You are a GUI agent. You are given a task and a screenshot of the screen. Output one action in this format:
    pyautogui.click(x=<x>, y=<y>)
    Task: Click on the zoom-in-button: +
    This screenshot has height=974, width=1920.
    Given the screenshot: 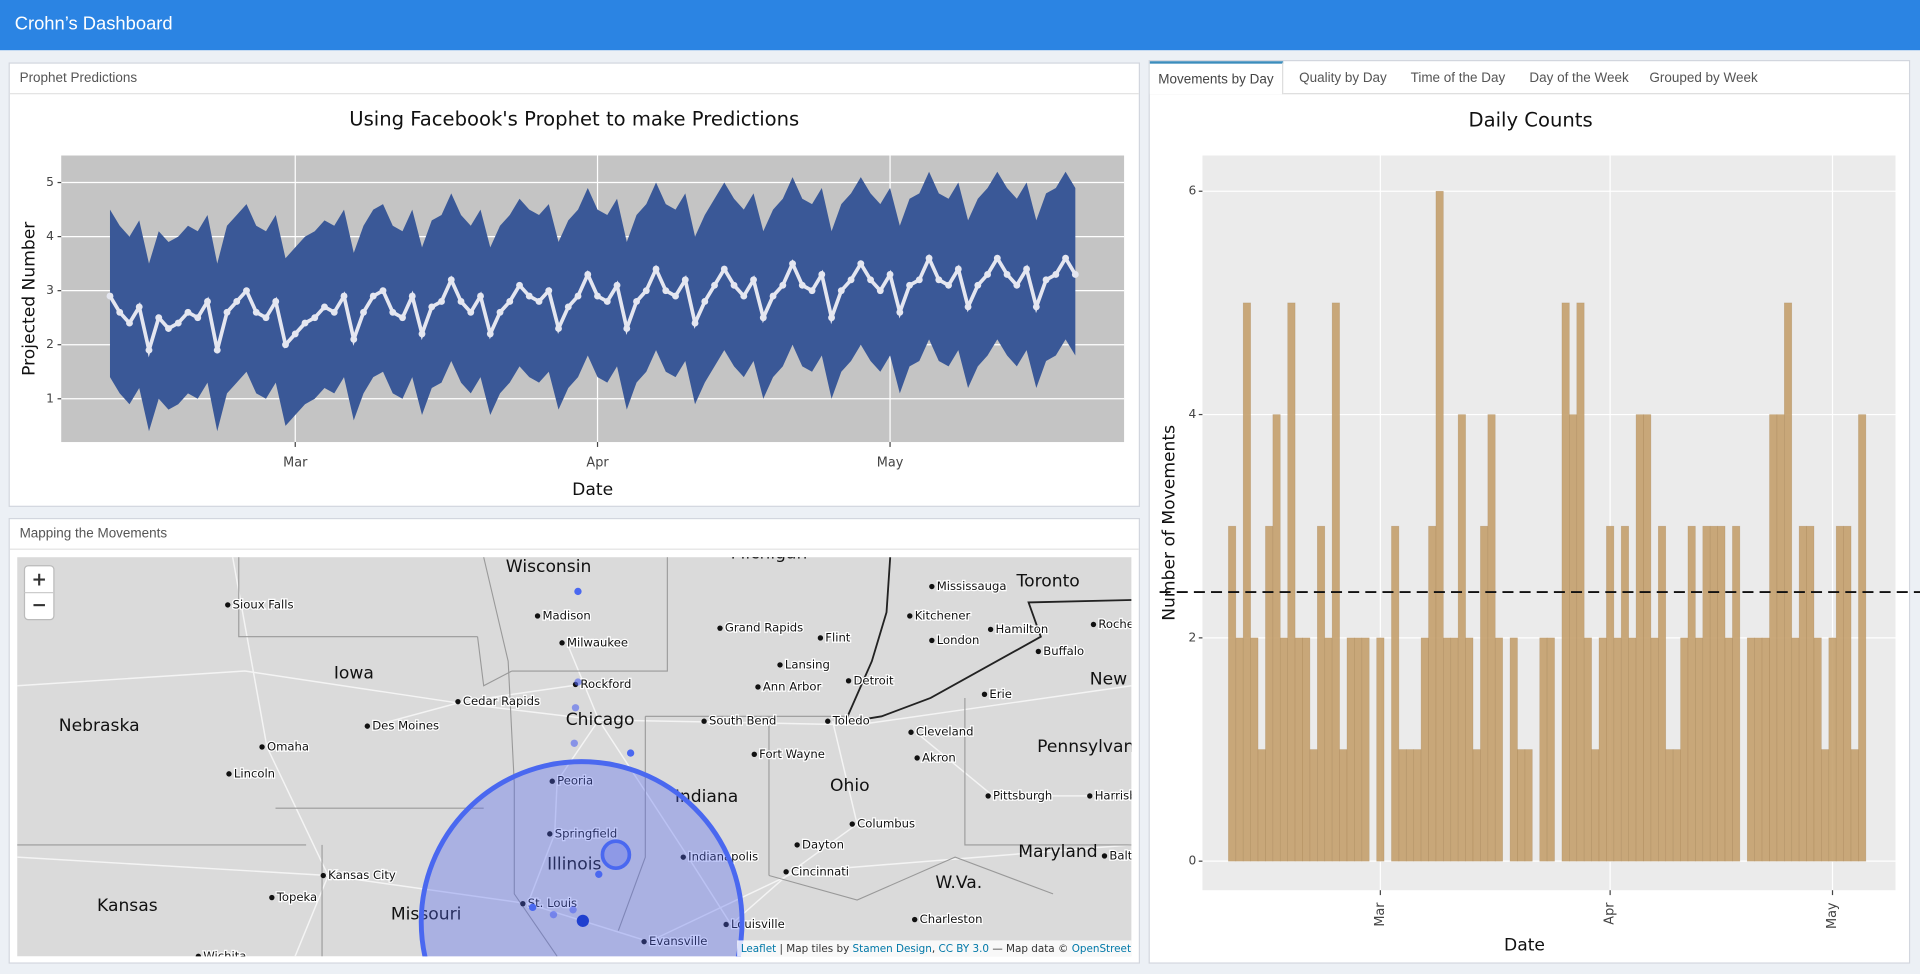 What is the action you would take?
    pyautogui.click(x=38, y=579)
    